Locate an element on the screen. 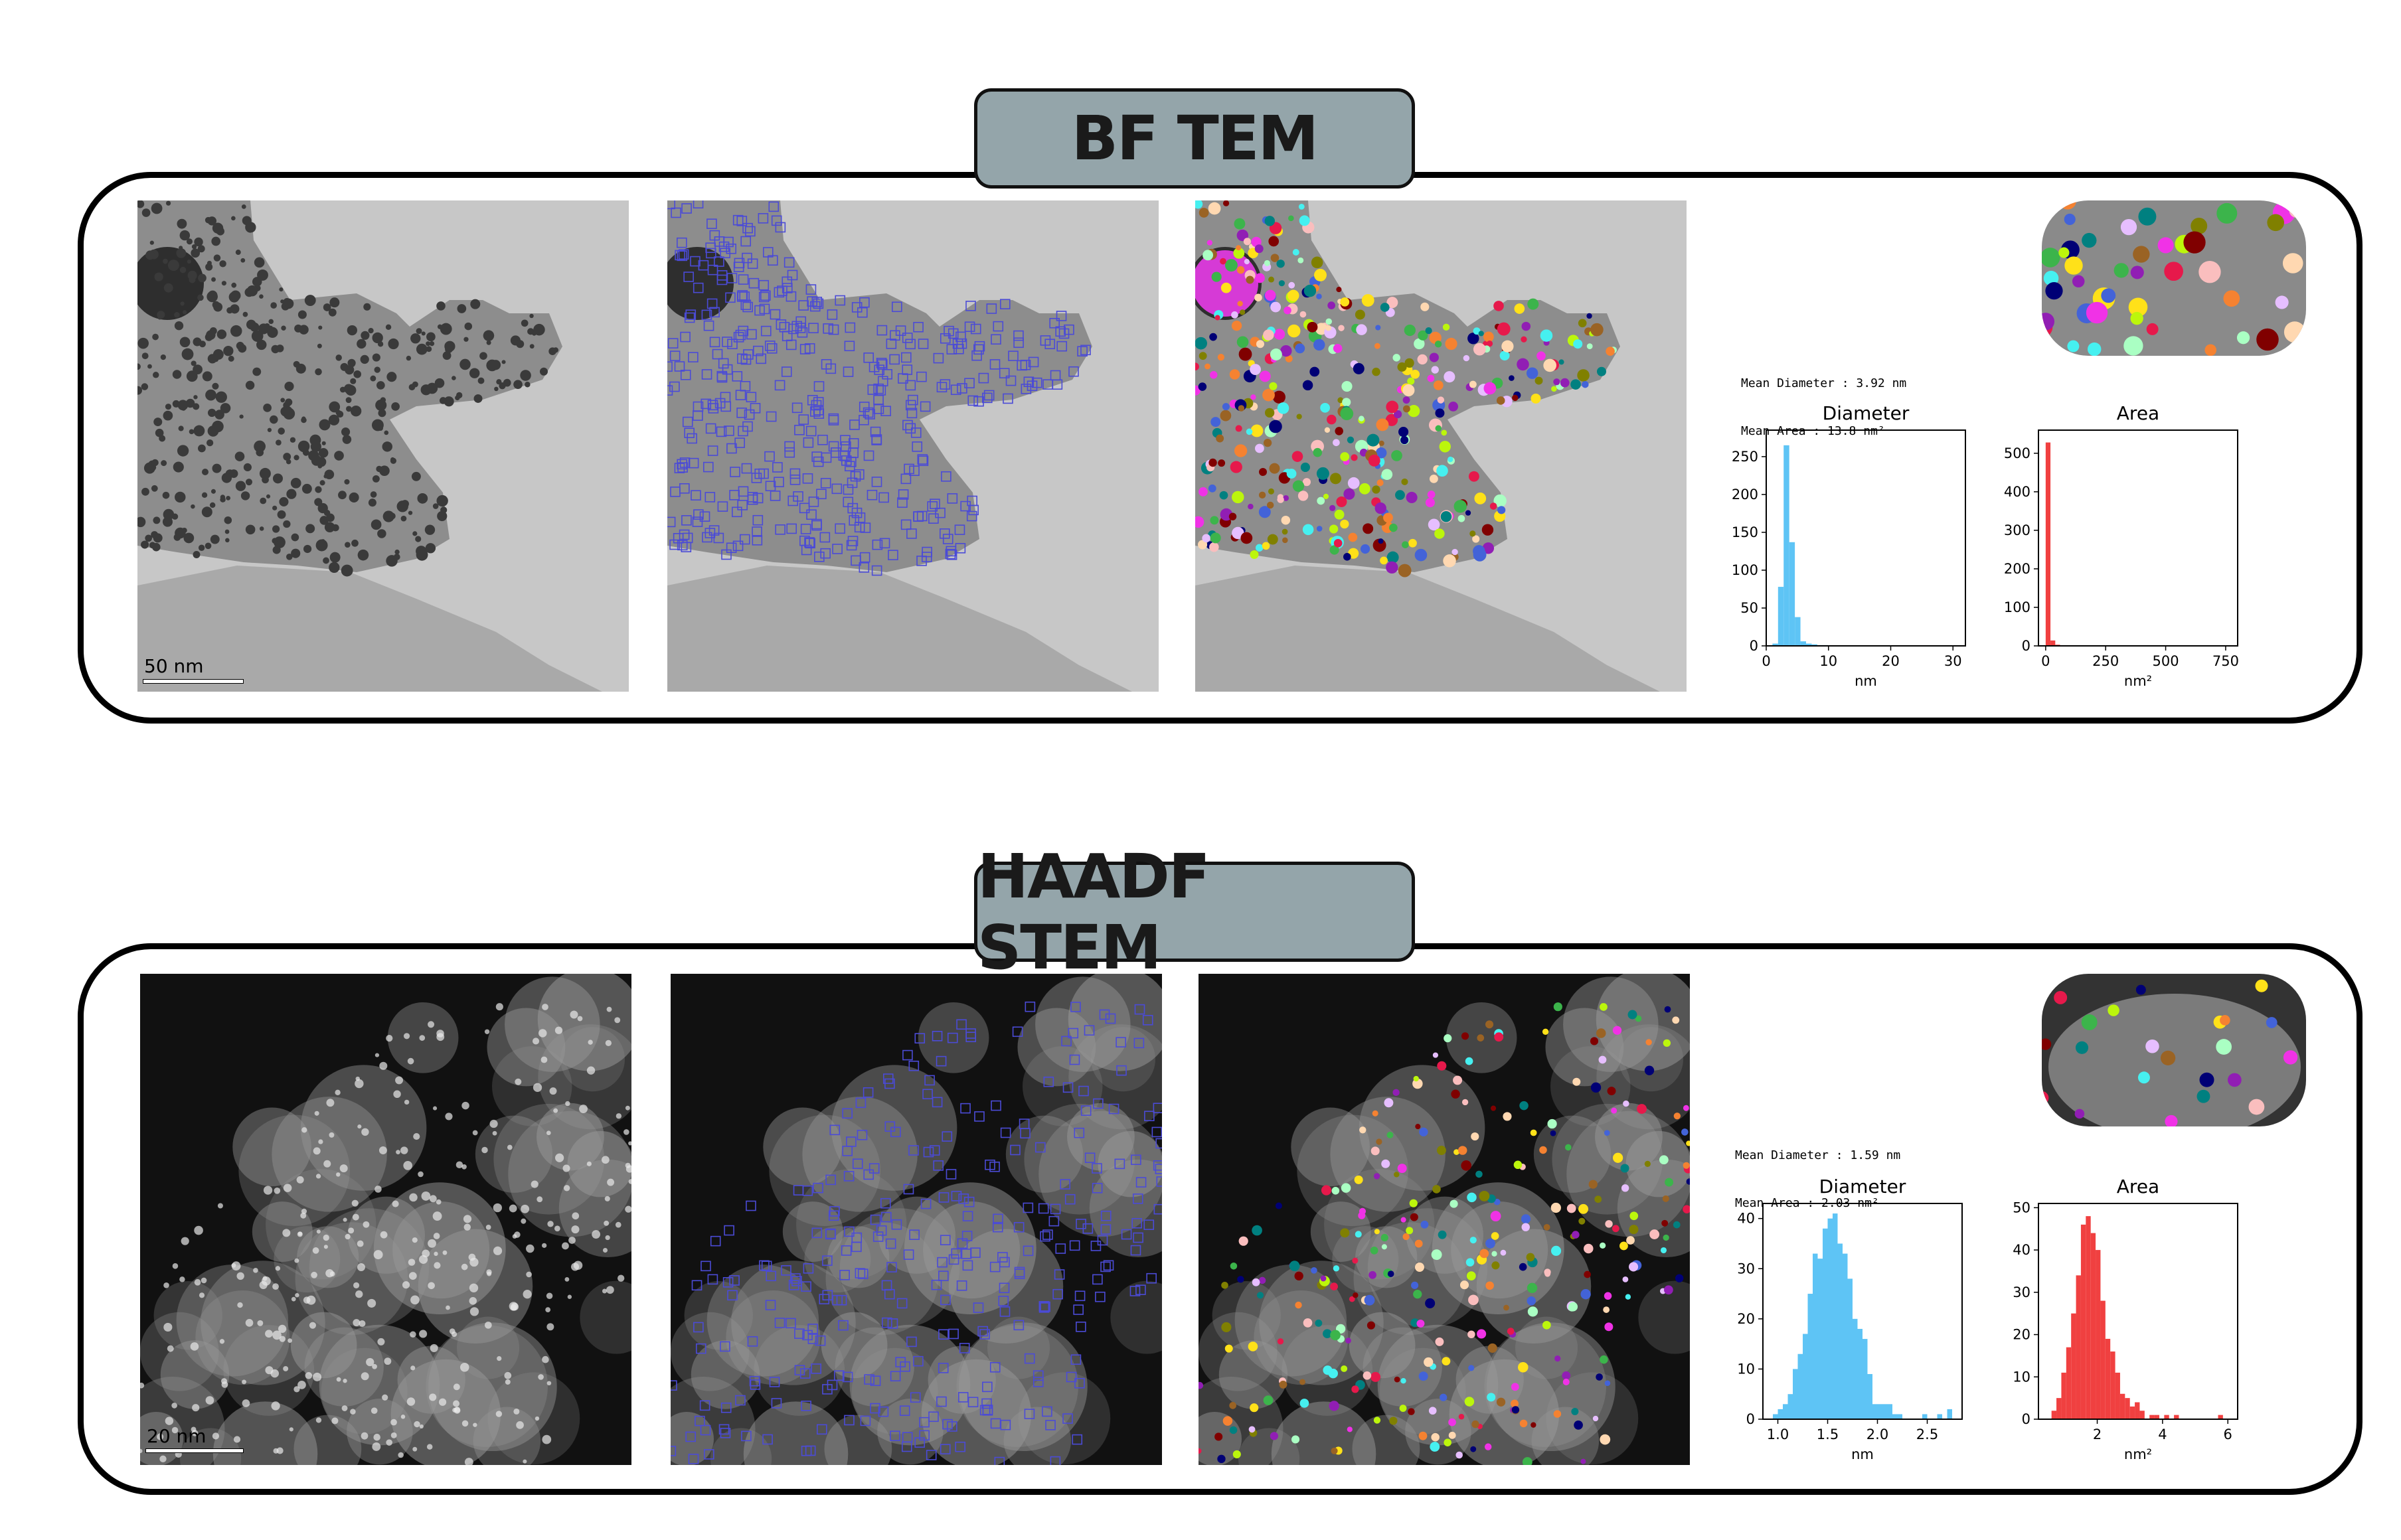 This screenshot has width=2401, height=1540. haadf-area-hist-frame is located at coordinates (2138, 1312).